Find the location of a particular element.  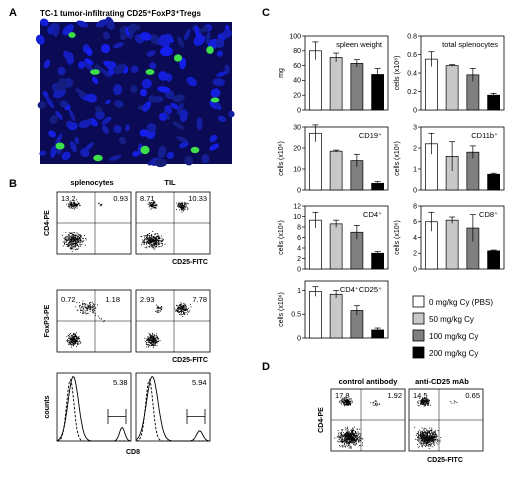

hist-stained-curve is located at coordinates (173, 408).